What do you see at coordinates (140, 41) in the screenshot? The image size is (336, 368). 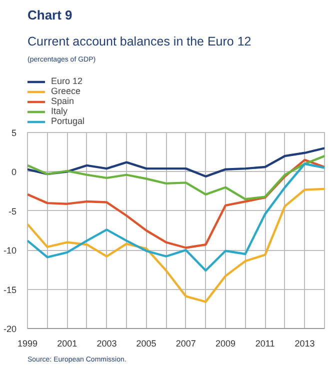 I see `chart-subtitle: Current account balances in the Euro 12` at bounding box center [140, 41].